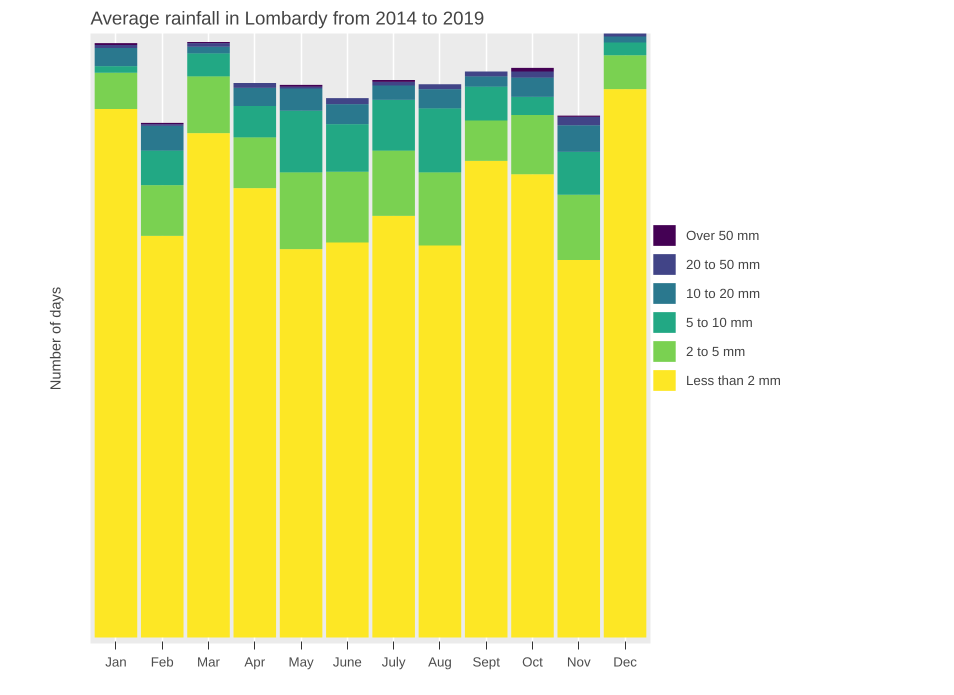 This screenshot has height=695, width=954. Describe the element at coordinates (209, 662) in the screenshot. I see `x-tick-label: Mar` at that location.